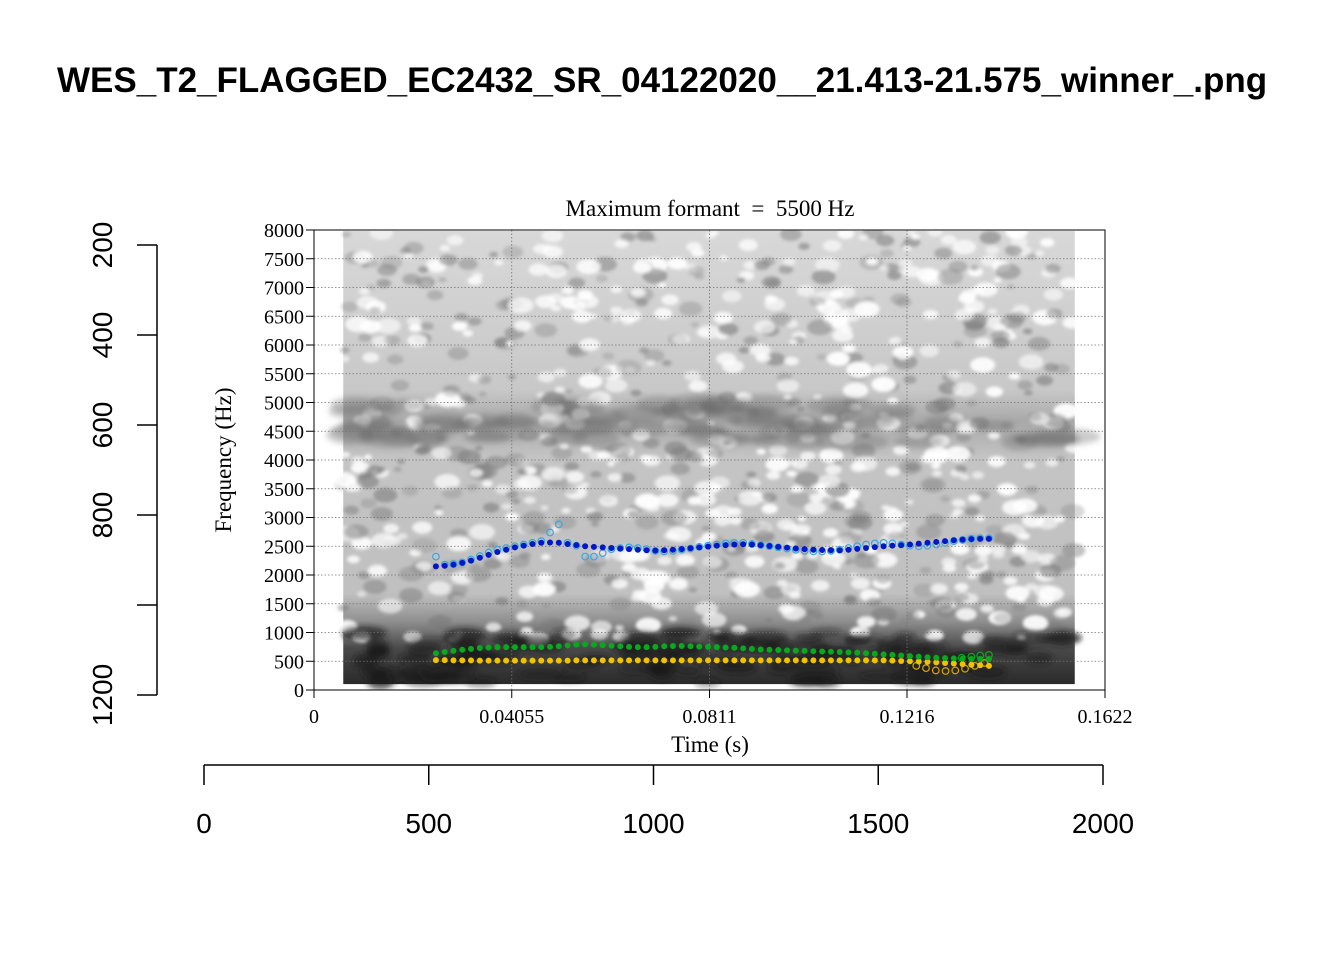 Image resolution: width=1344 pixels, height=960 pixels. I want to click on y-tick-label: 2500, so click(284, 547).